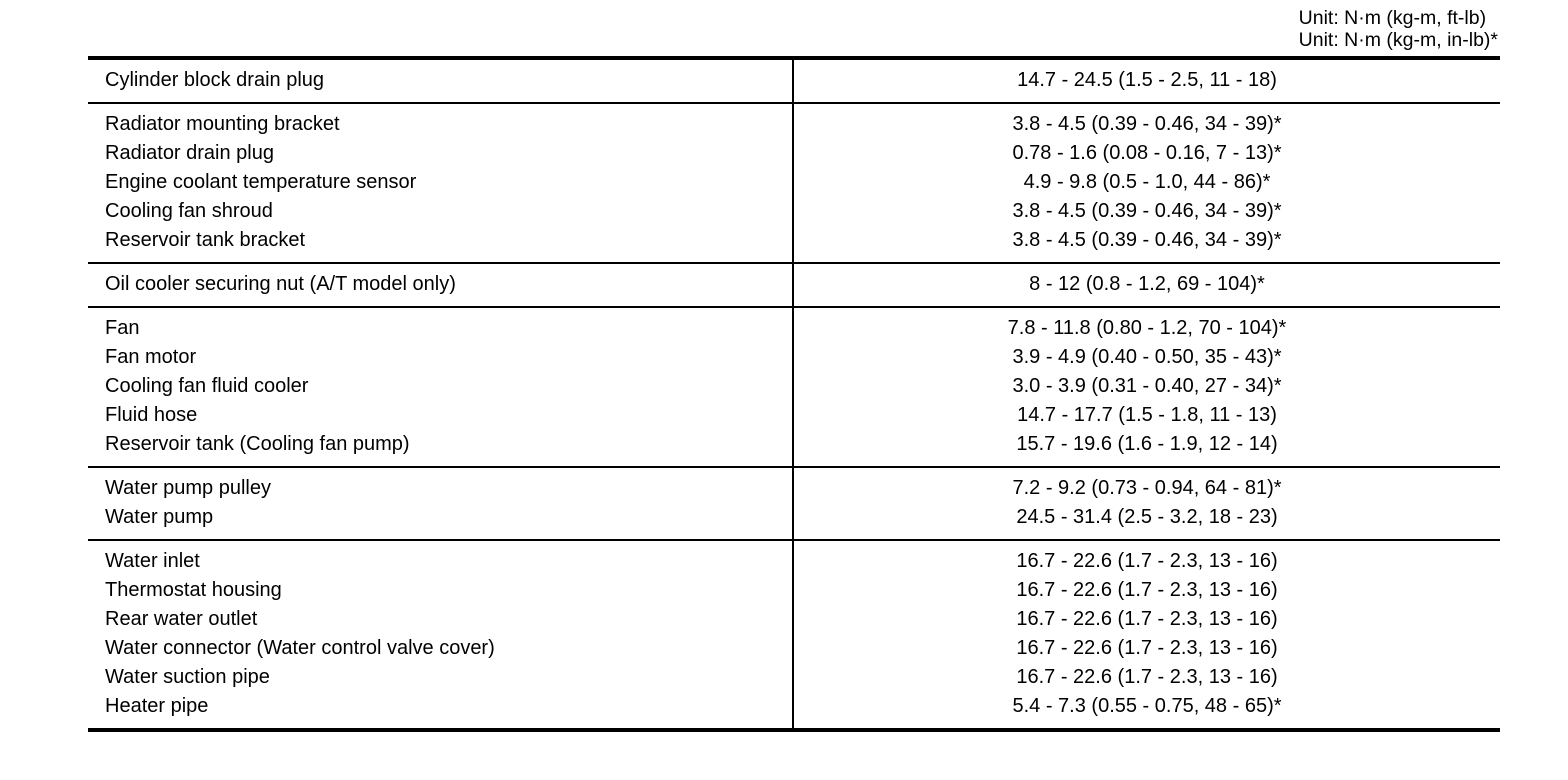  Describe the element at coordinates (441, 81) in the screenshot. I see `part-column: Cylinder block drain plug` at that location.